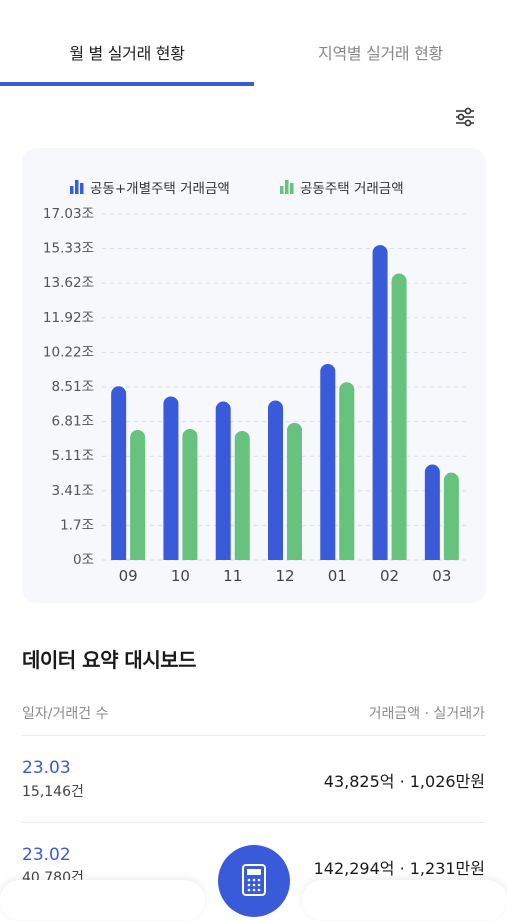 The width and height of the screenshot is (507, 921). I want to click on column-header-amount-price: 거래금액 · 실거래가, so click(426, 714).